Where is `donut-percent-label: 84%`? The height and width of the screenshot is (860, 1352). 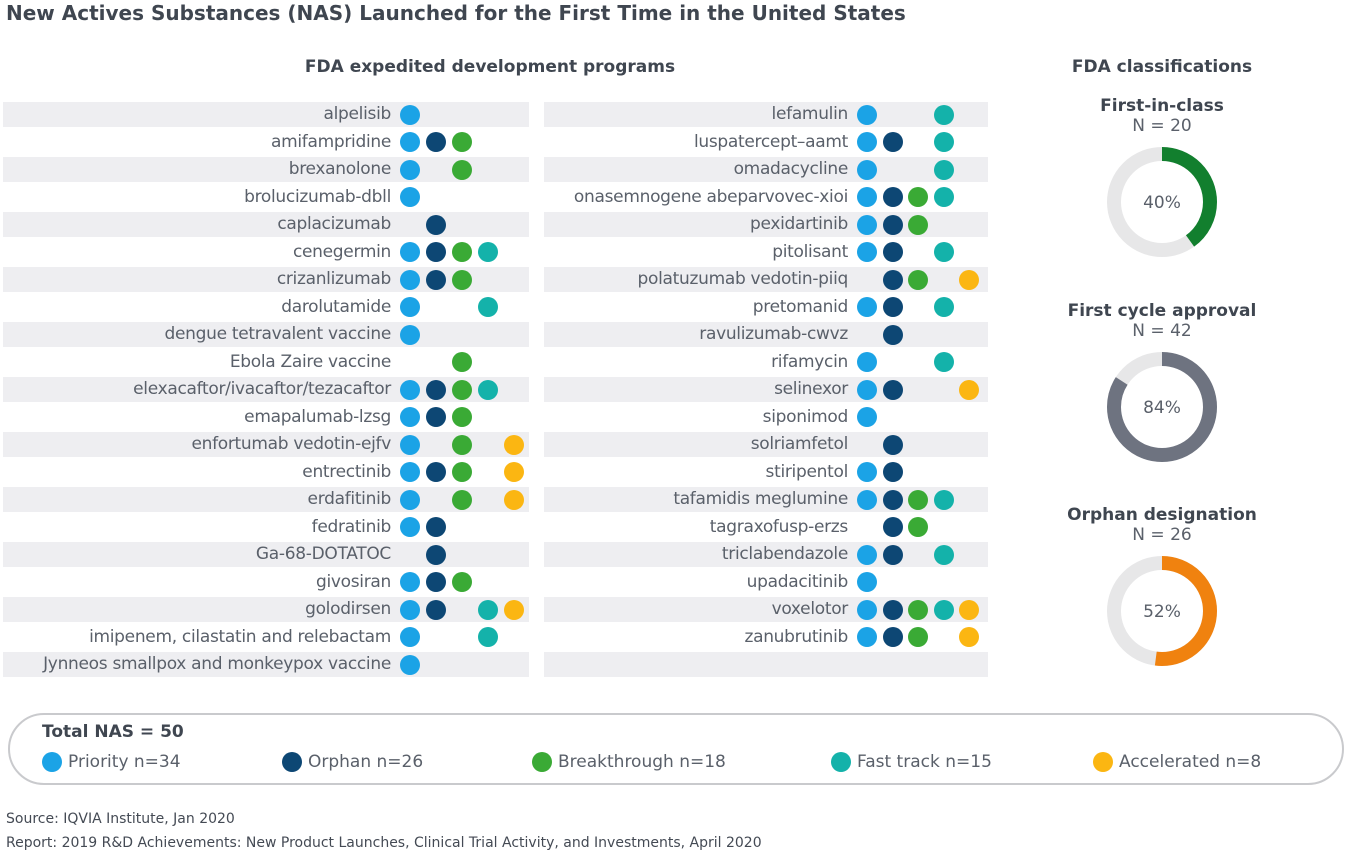 donut-percent-label: 84% is located at coordinates (1162, 408).